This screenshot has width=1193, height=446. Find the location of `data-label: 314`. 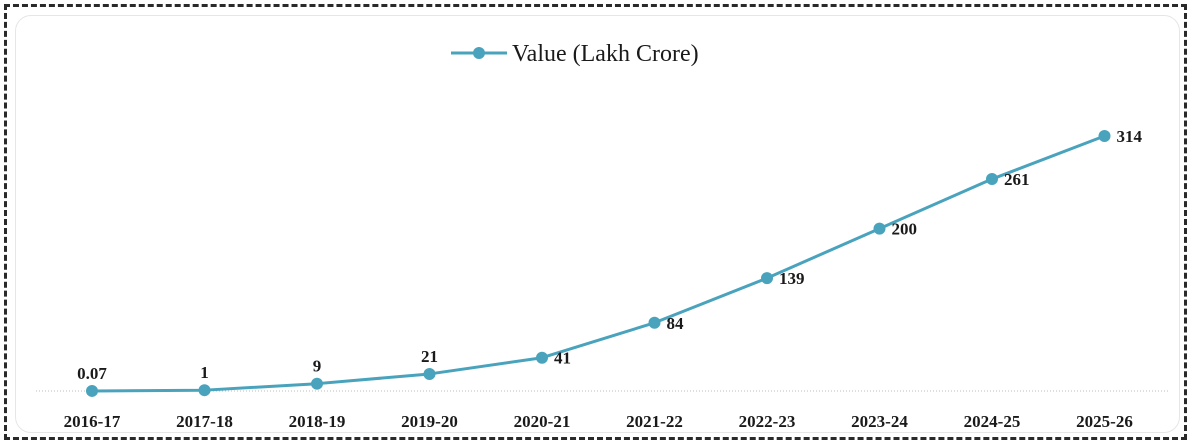

data-label: 314 is located at coordinates (1130, 136).